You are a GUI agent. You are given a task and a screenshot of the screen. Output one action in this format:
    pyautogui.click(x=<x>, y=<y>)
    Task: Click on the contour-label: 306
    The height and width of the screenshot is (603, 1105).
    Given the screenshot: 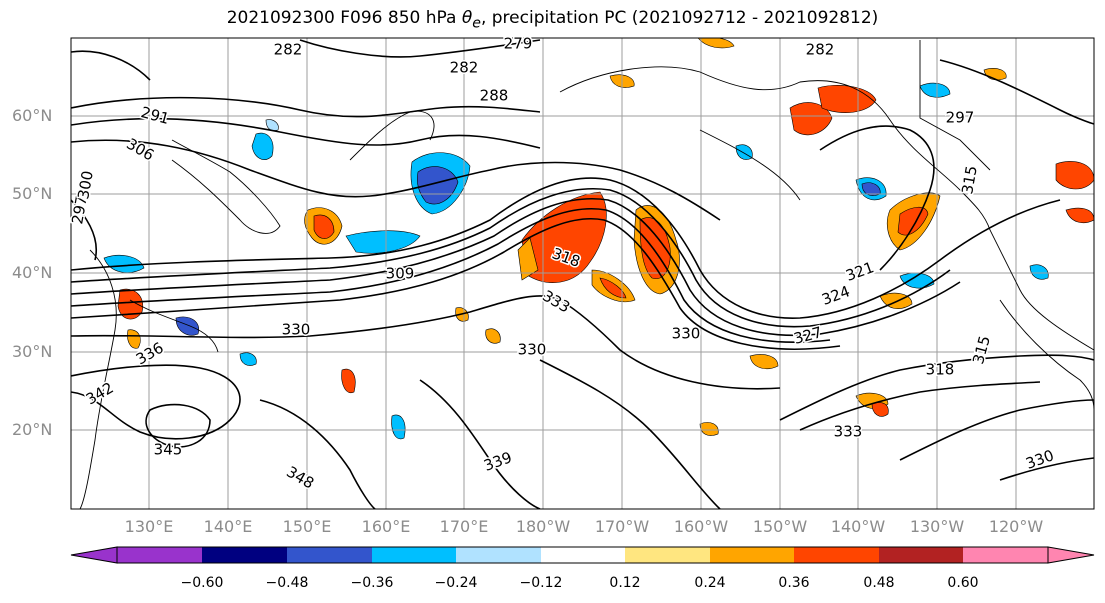 What is the action you would take?
    pyautogui.click(x=140, y=150)
    